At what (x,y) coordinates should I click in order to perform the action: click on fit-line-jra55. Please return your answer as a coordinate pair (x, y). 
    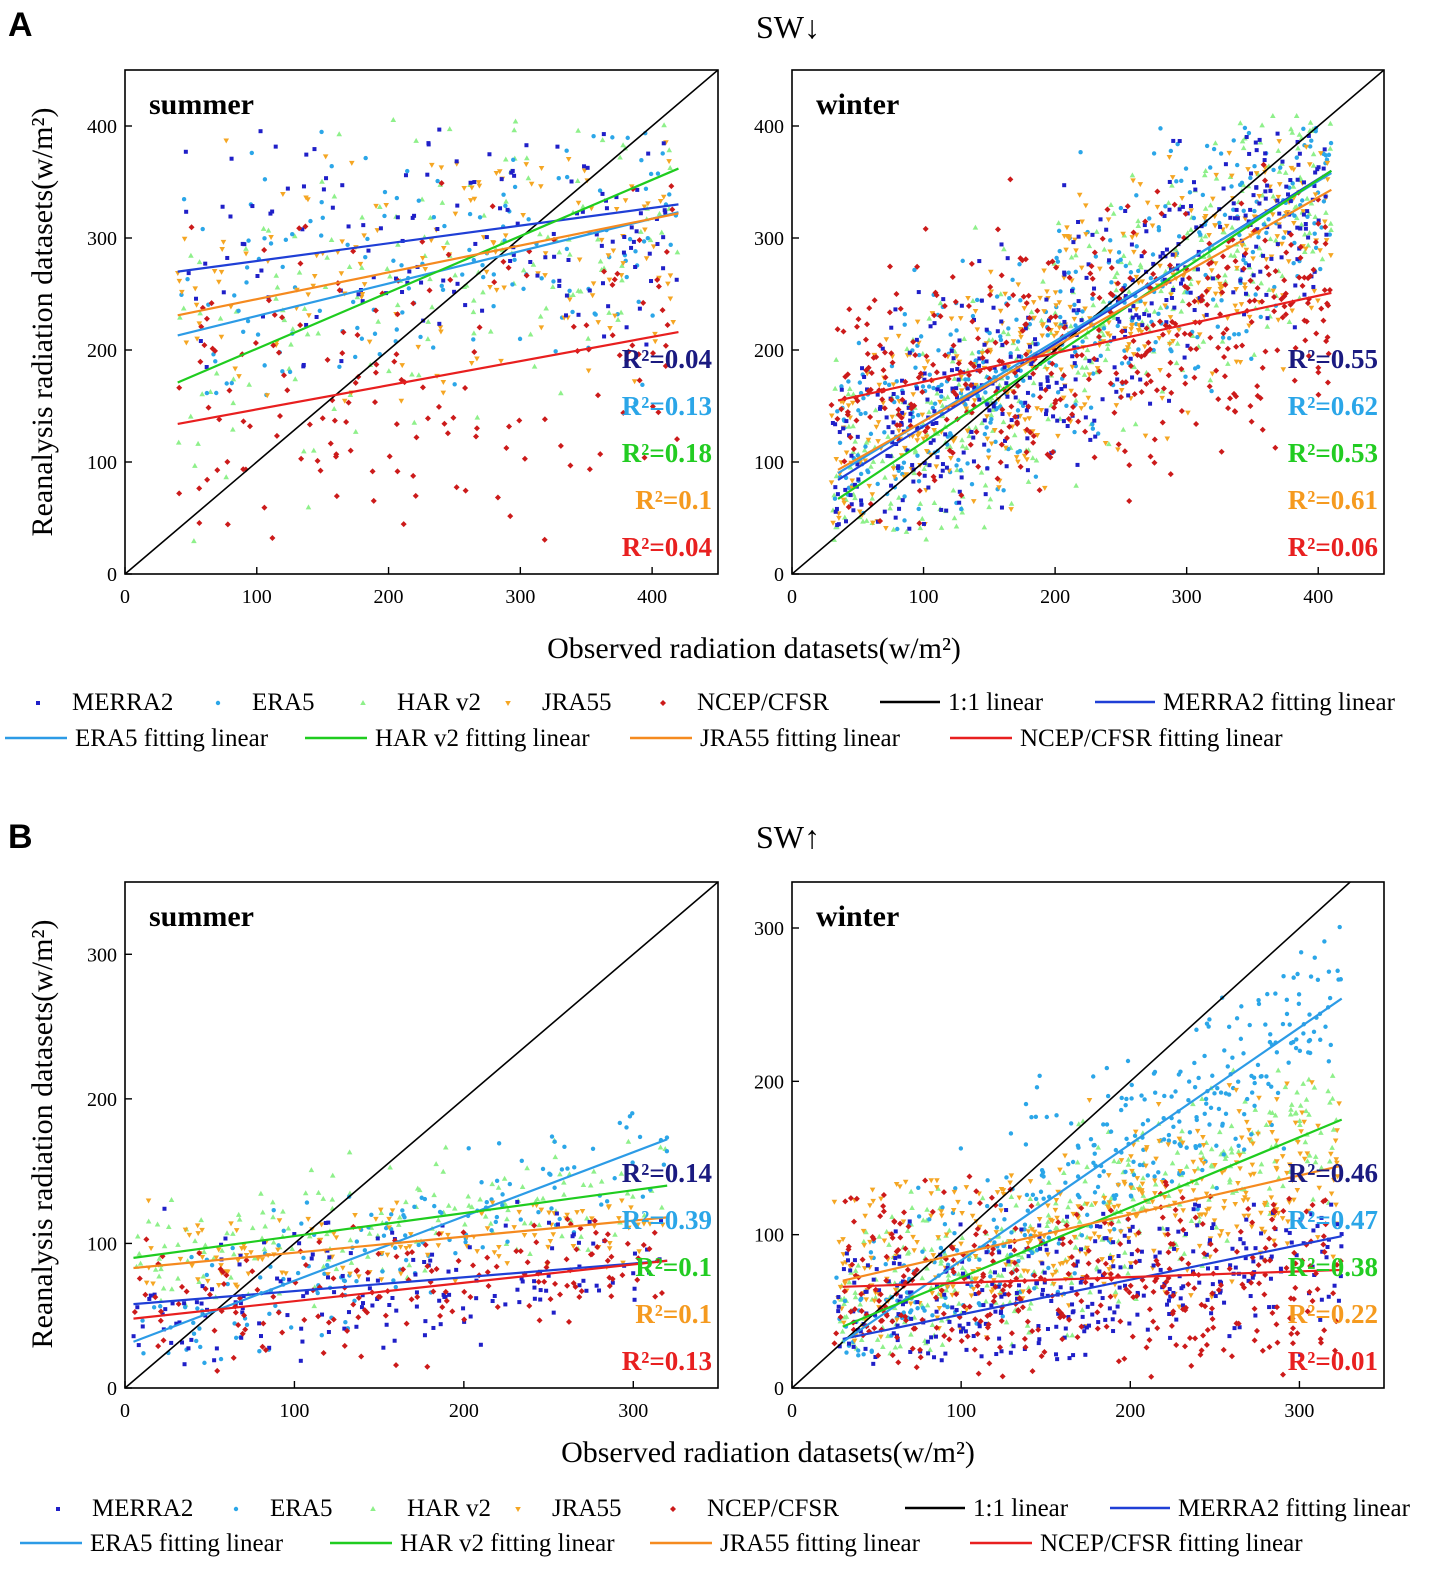
    Looking at the image, I should click on (400, 1243).